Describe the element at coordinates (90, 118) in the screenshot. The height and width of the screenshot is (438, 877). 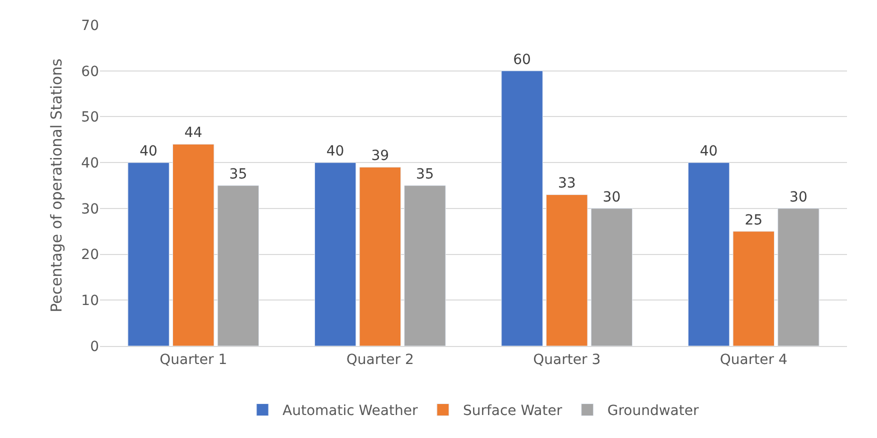
I see `y-tick-label: 50` at that location.